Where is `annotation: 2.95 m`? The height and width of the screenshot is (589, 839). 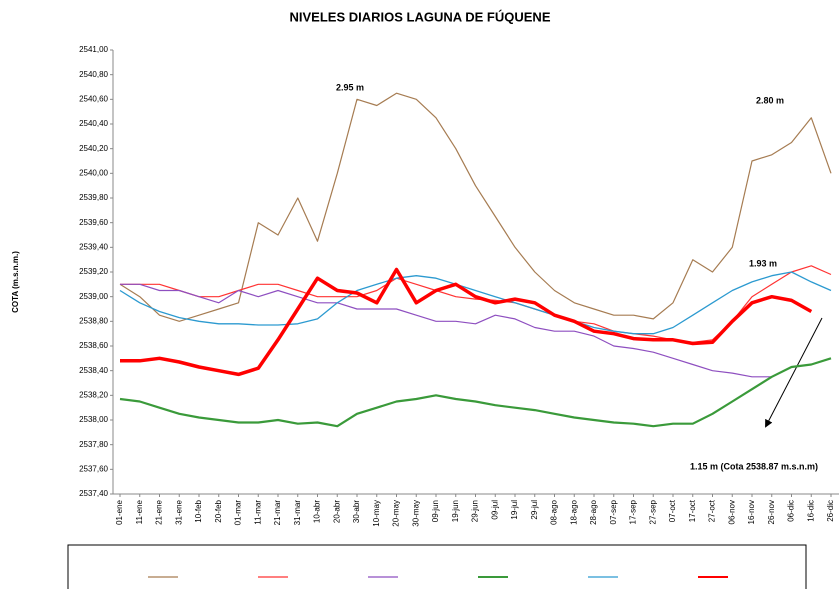
annotation: 2.95 m is located at coordinates (350, 87).